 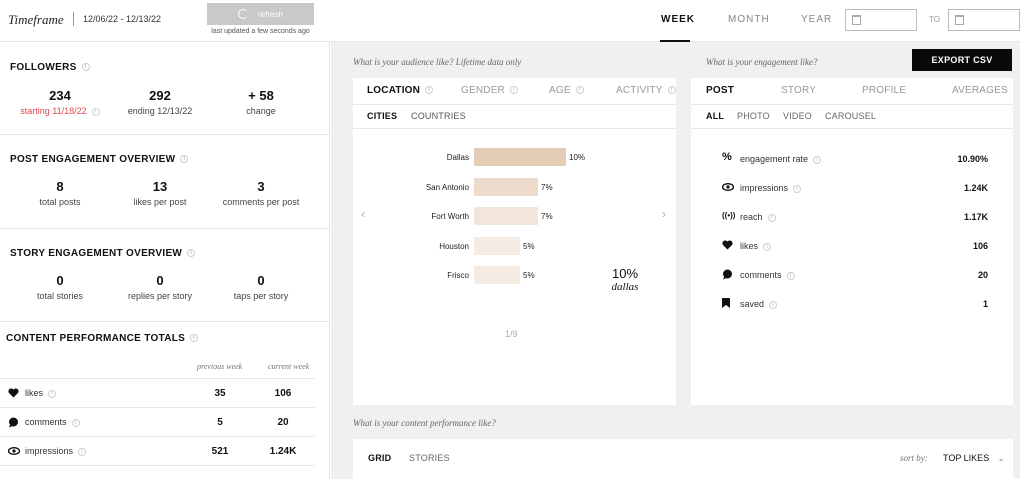 What do you see at coordinates (429, 458) in the screenshot?
I see `tab-stories: STORIES` at bounding box center [429, 458].